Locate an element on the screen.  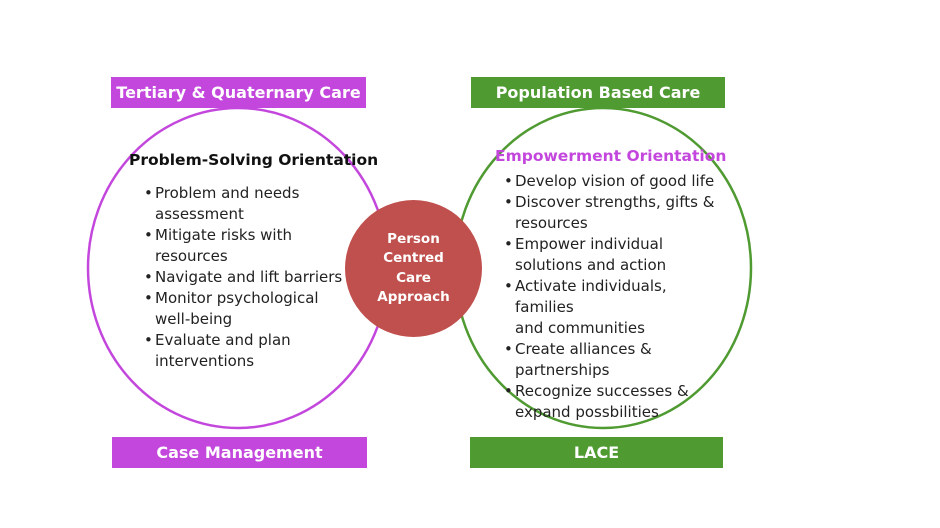
list-item: Recognize successes & expand possbilities is located at coordinates (614, 402).